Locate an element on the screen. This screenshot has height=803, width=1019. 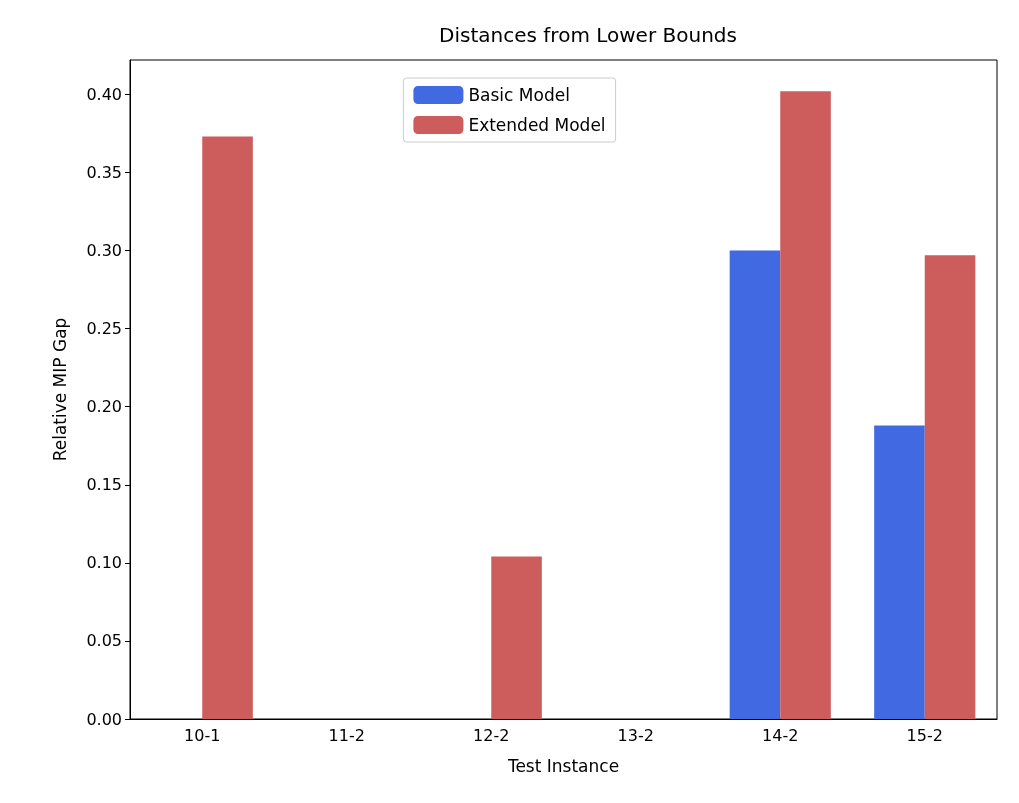
x-tick-label: 15-2 is located at coordinates (924, 735).